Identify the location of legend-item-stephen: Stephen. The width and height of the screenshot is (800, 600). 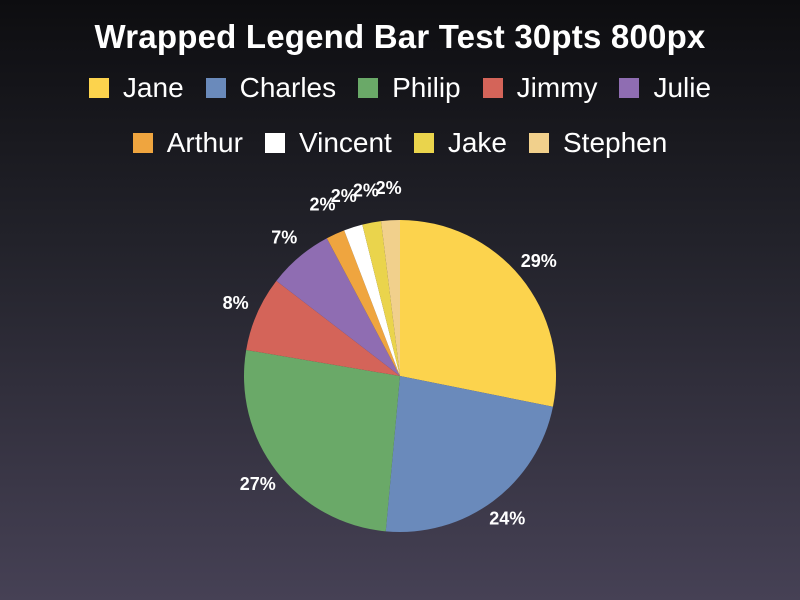
(598, 143).